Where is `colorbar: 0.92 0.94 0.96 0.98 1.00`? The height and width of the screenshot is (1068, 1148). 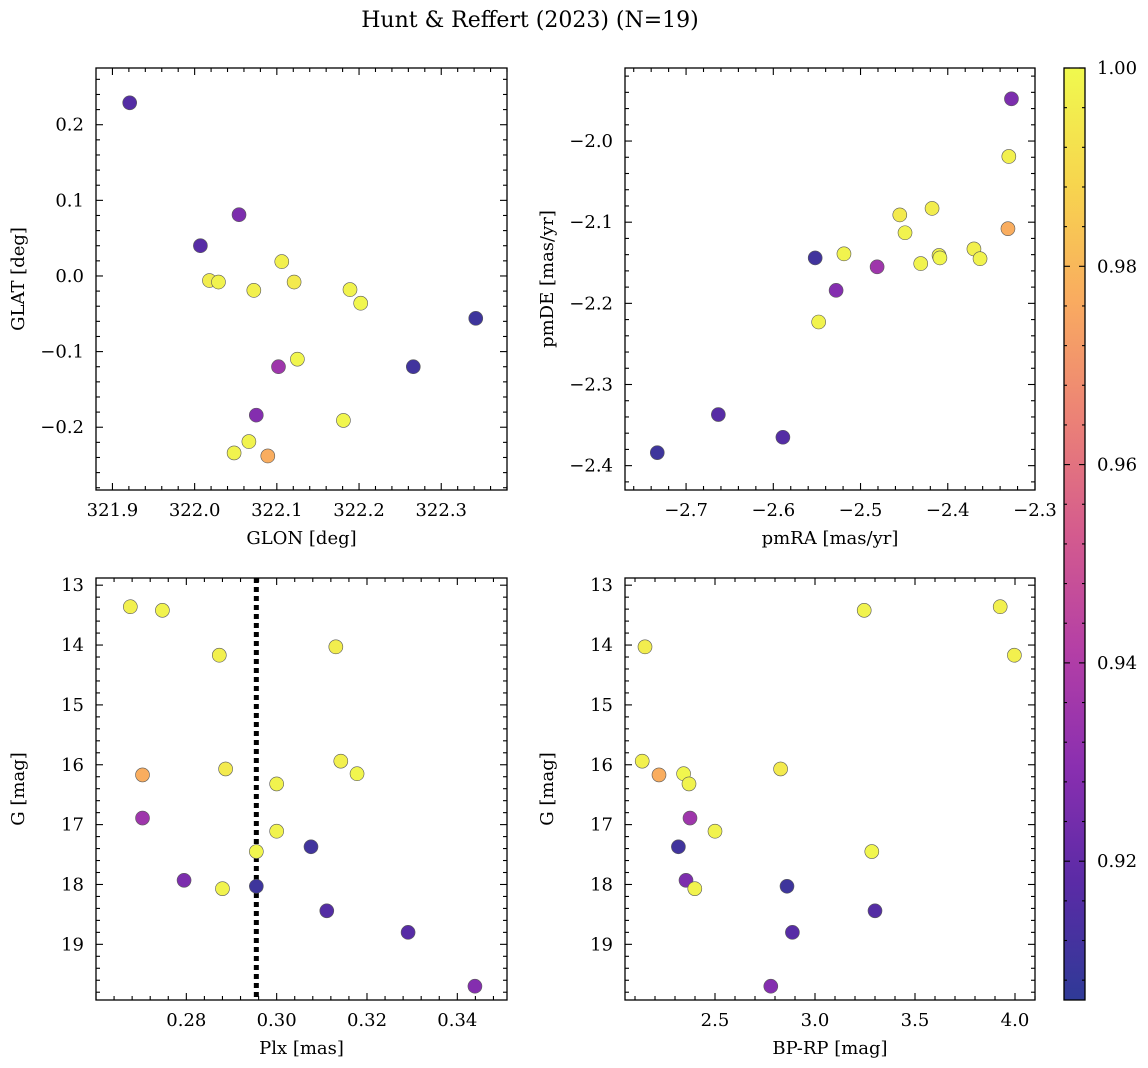 colorbar: 0.92 0.94 0.96 0.98 1.00 is located at coordinates (1100, 529).